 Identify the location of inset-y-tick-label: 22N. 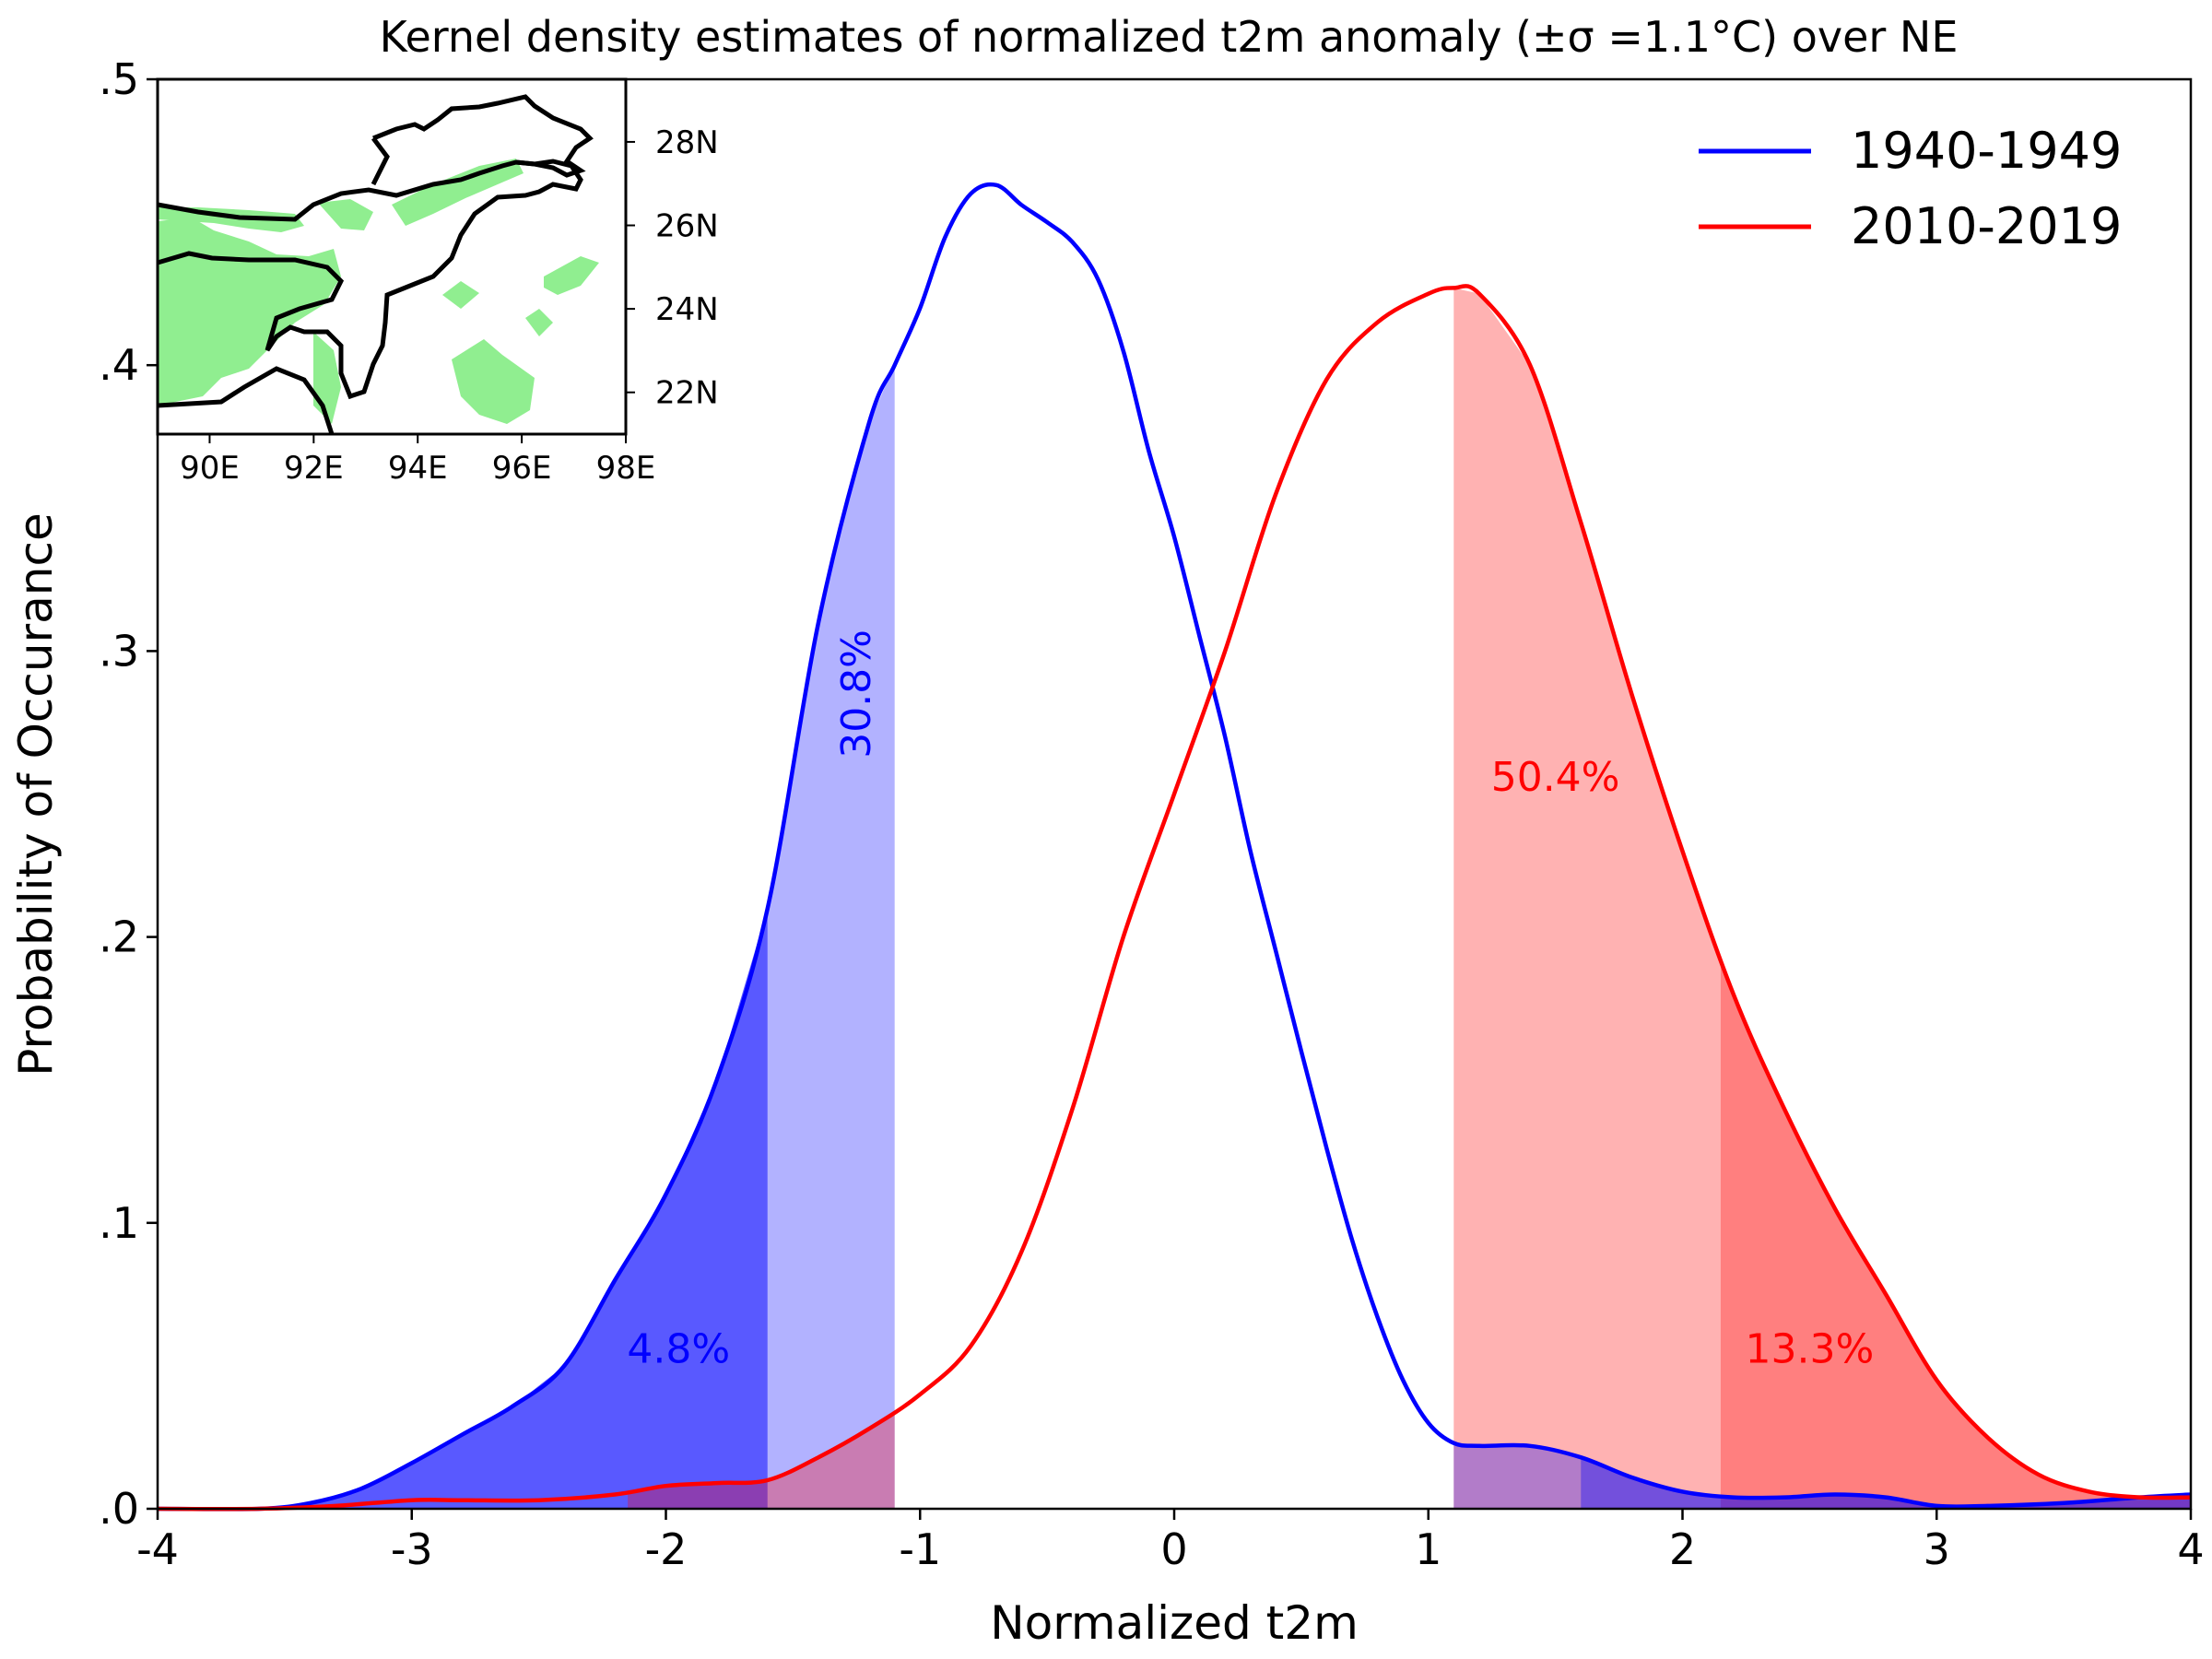
(687, 393).